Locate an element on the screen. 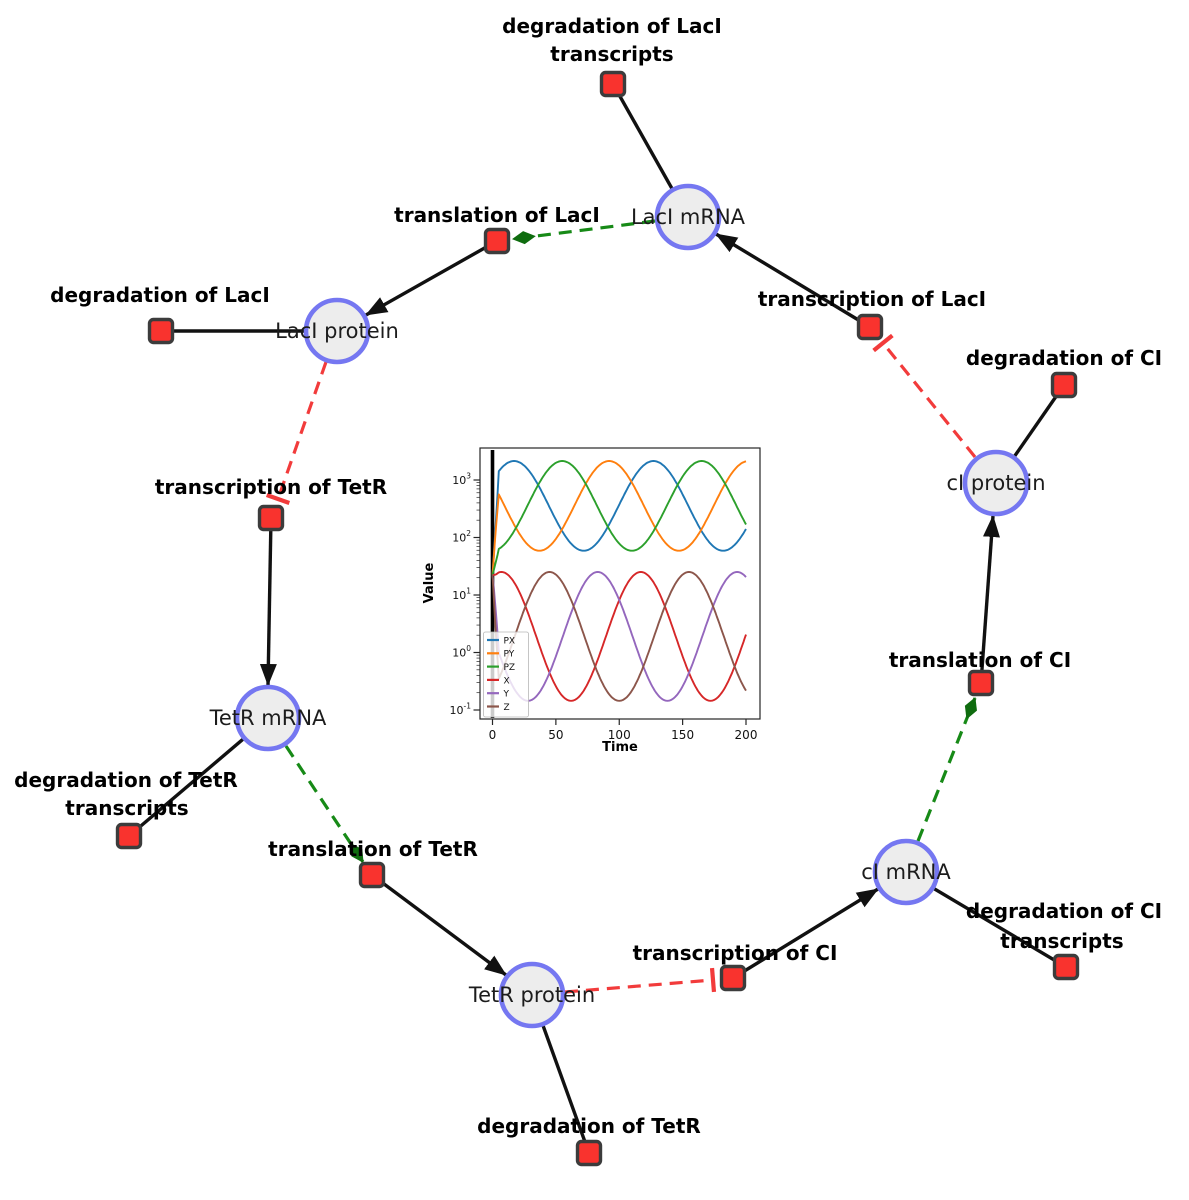  species-node-ci-mrna is located at coordinates (906, 872).